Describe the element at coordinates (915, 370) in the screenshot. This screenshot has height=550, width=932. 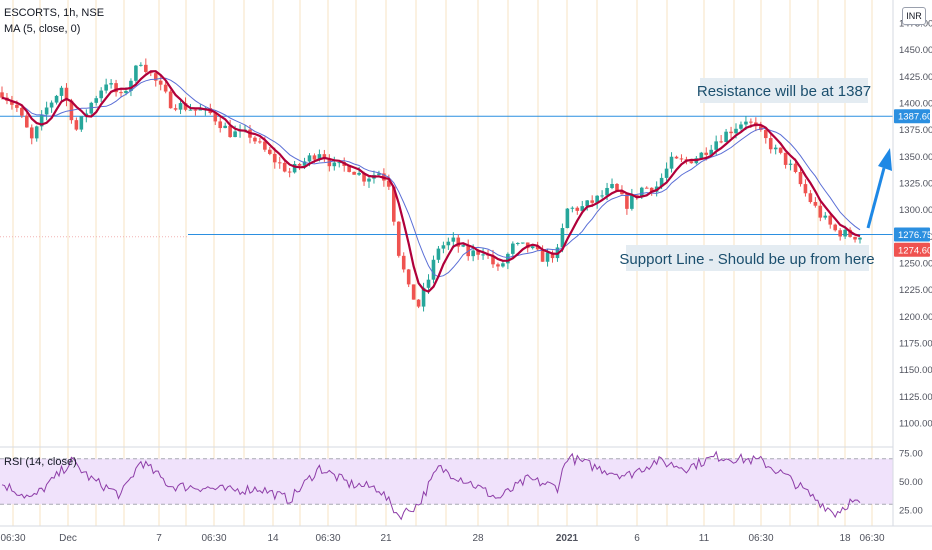
I see `price-tick-label: 1150.00` at that location.